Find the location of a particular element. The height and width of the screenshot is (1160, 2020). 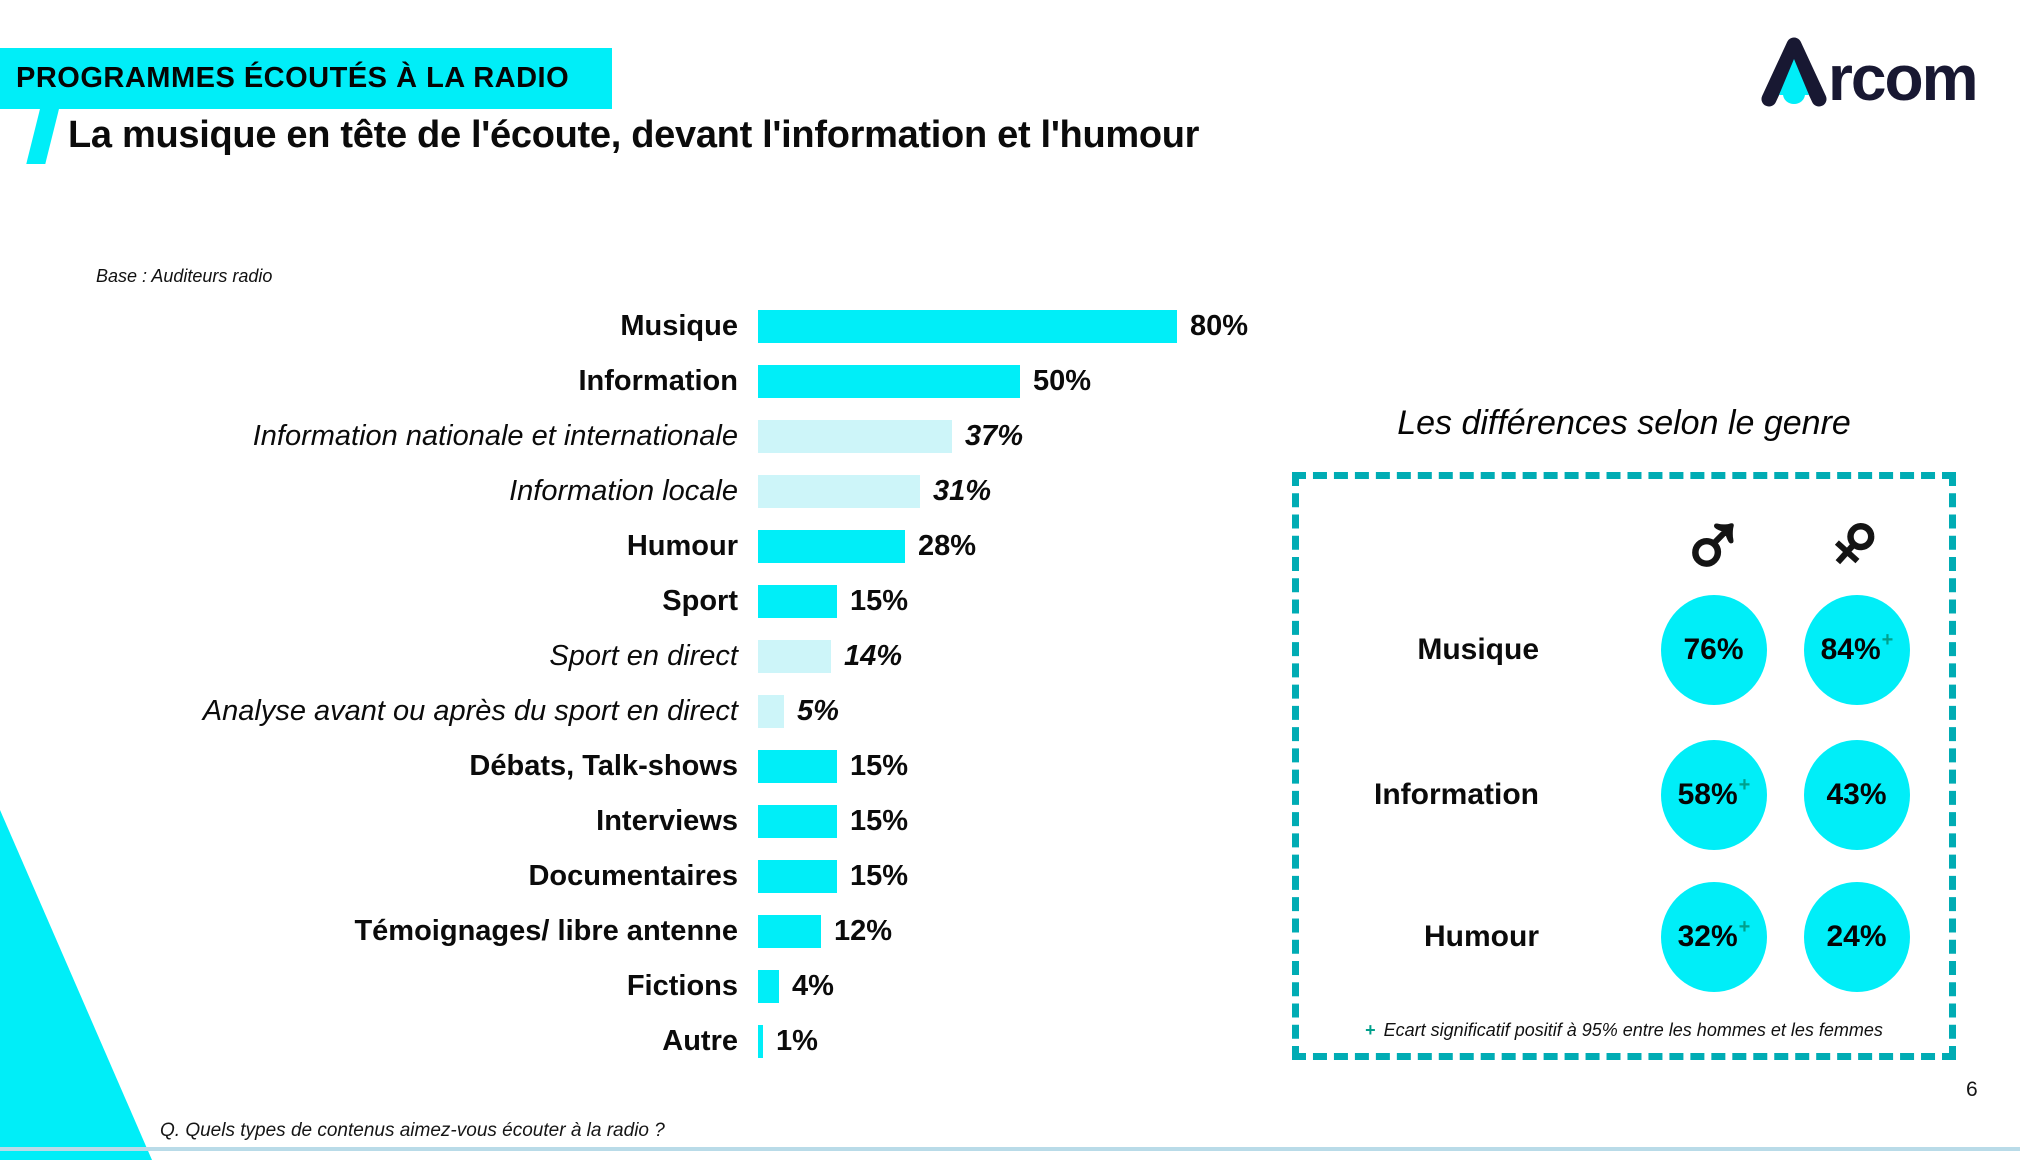

plus-icon: + is located at coordinates (1370, 1030).